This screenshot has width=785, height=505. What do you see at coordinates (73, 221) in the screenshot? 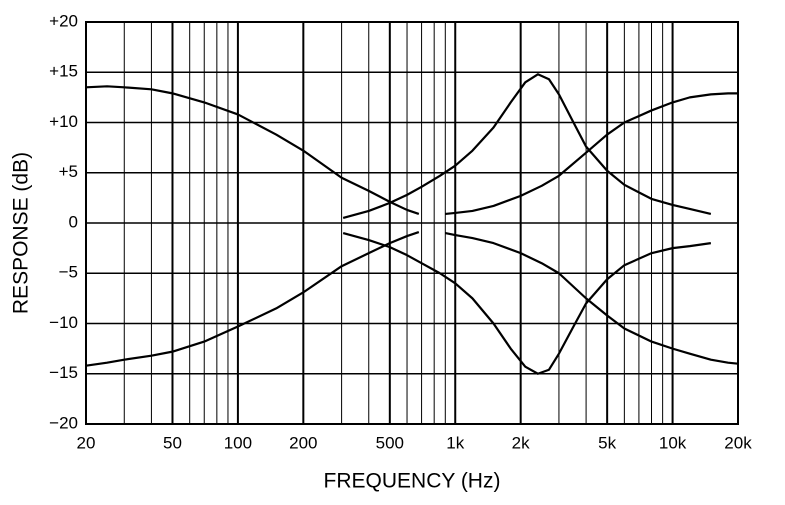
I see `y-tick-label: 0` at bounding box center [73, 221].